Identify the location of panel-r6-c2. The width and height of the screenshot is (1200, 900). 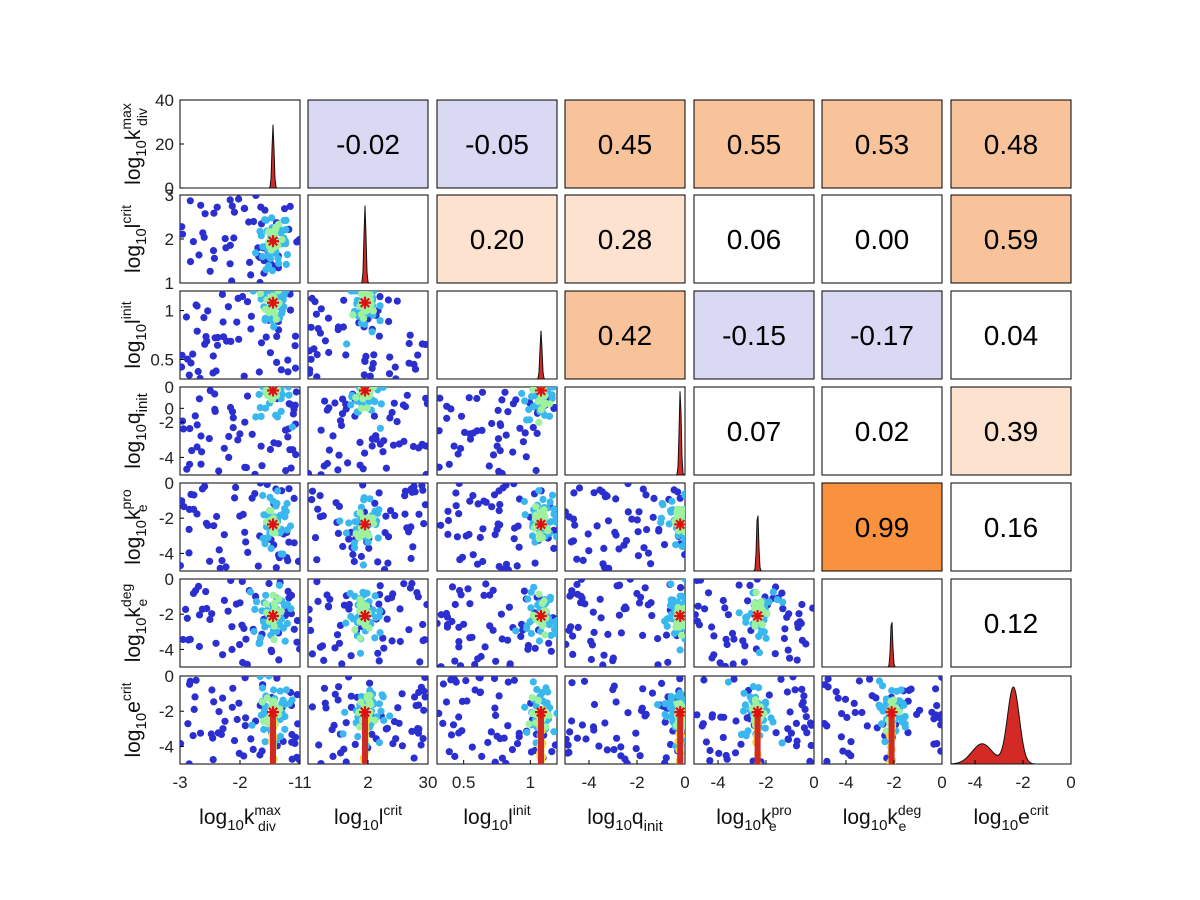
(497, 720).